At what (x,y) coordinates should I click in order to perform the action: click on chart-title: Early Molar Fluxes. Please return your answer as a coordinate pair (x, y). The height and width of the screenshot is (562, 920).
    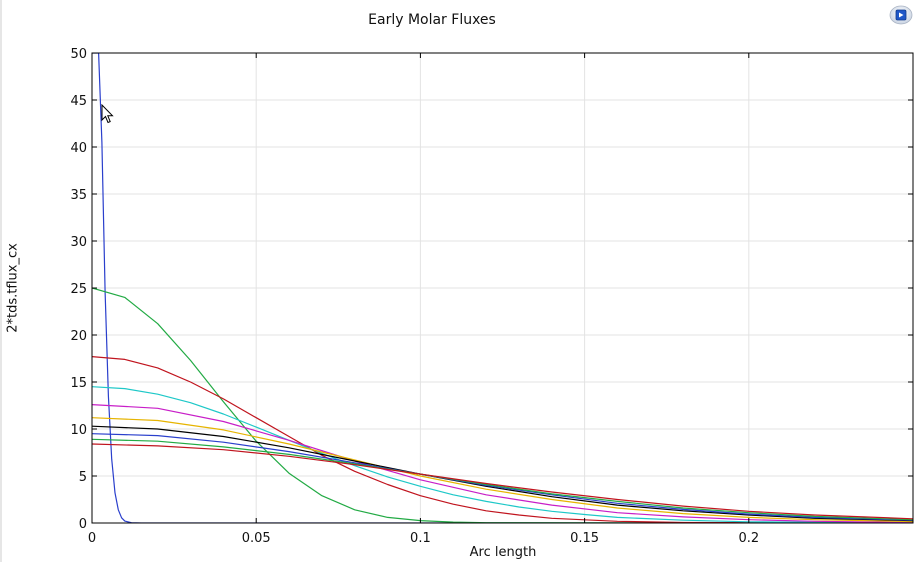
    Looking at the image, I should click on (432, 20).